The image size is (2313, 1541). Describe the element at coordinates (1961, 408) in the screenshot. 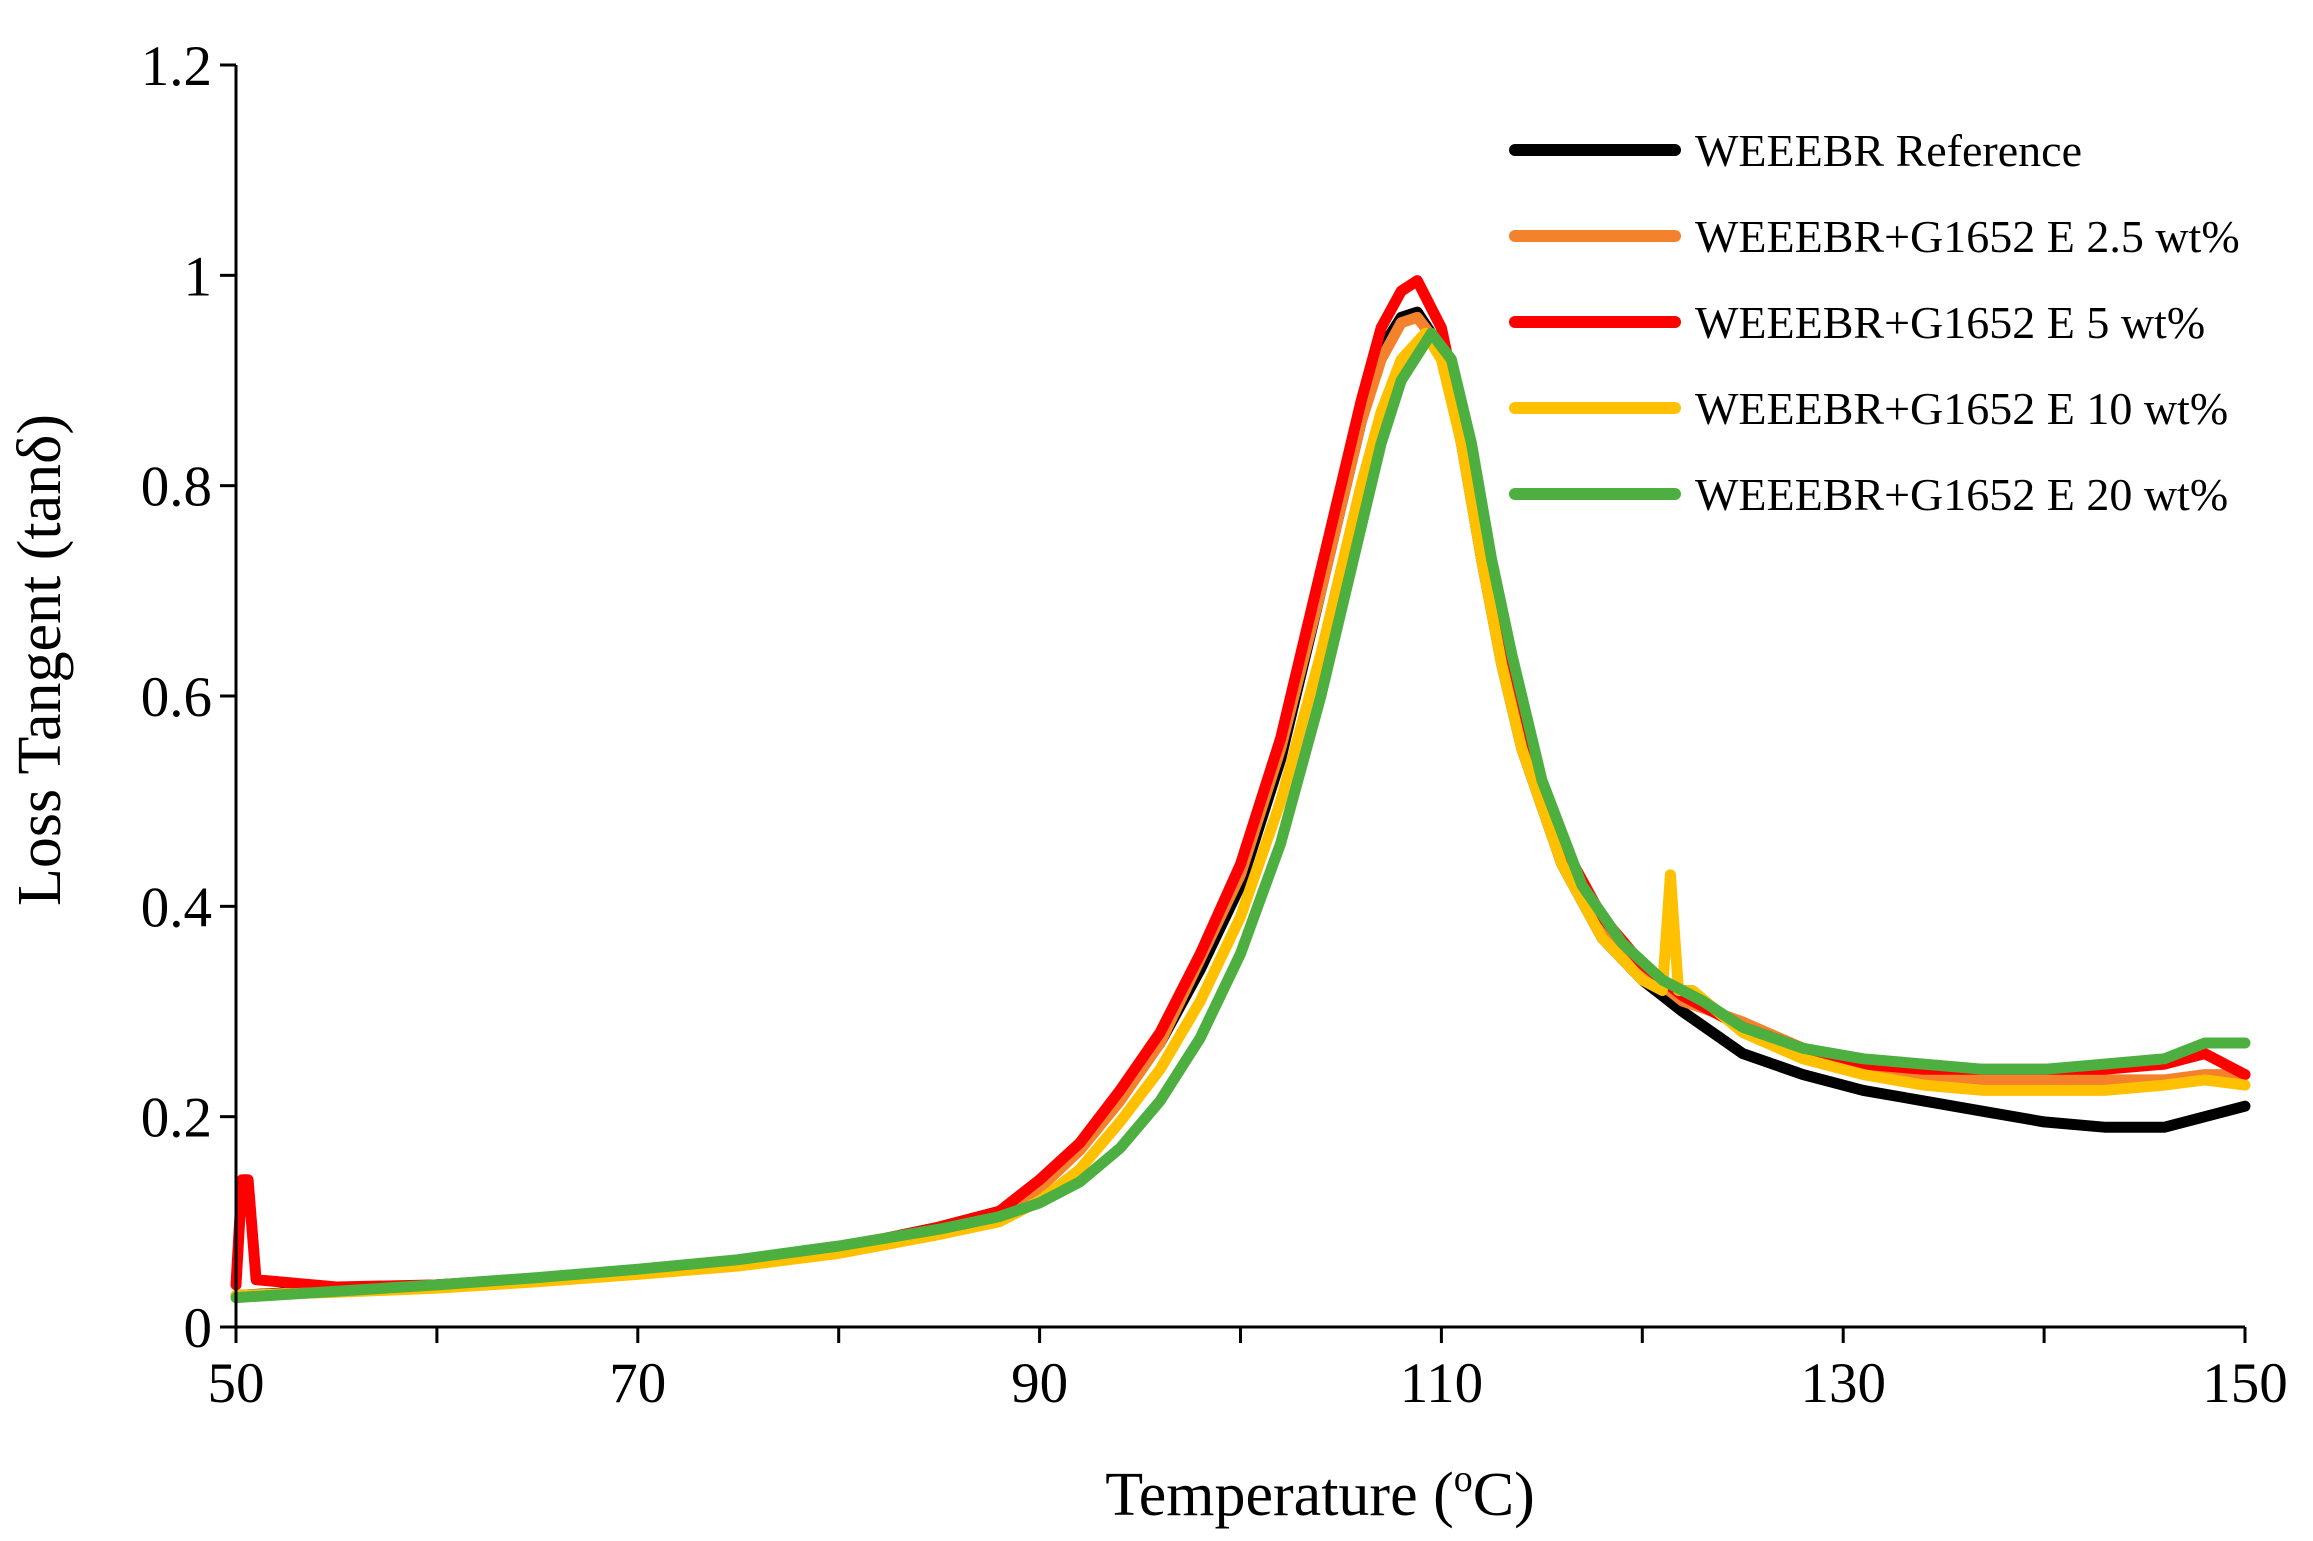

I see `legend-label: WEEEBR+G1652 E 10 wt%` at that location.